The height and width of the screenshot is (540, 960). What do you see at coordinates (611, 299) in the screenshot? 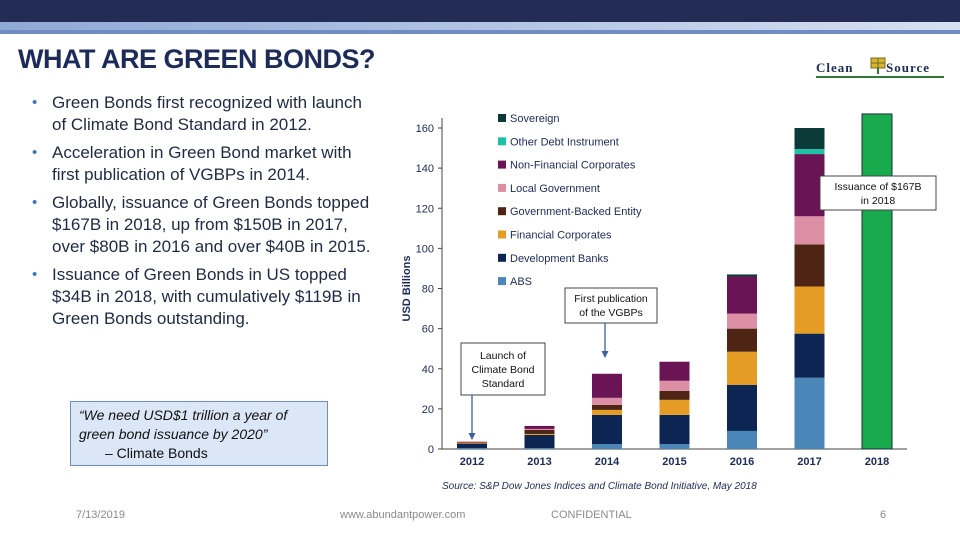
I see `annotation-text: First publication` at bounding box center [611, 299].